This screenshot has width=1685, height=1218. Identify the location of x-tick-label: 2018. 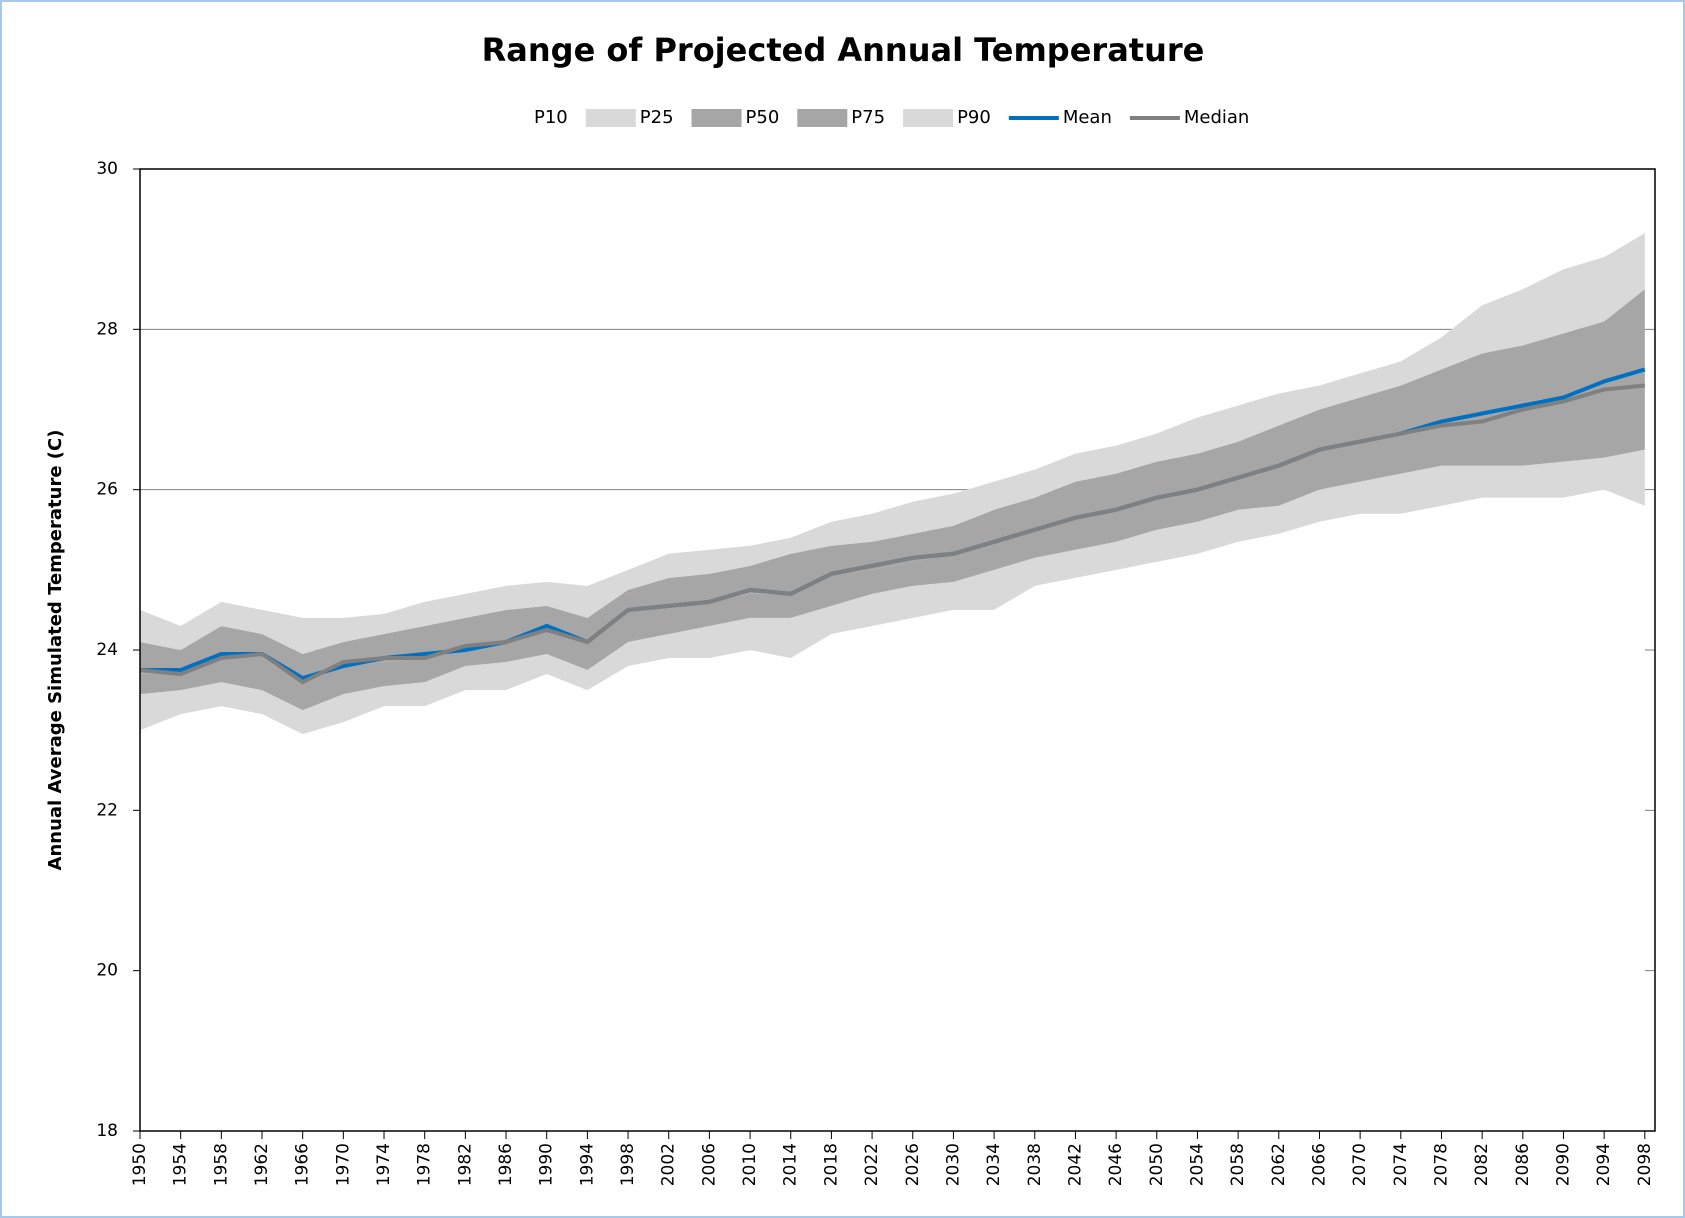
(831, 1164).